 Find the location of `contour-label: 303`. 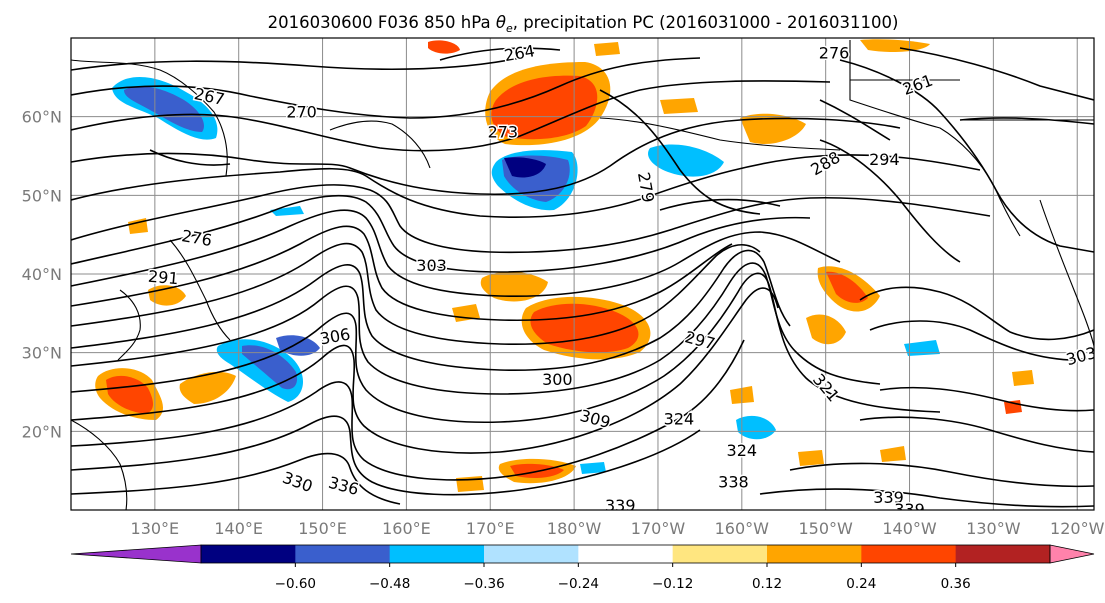

contour-label: 303 is located at coordinates (431, 265).